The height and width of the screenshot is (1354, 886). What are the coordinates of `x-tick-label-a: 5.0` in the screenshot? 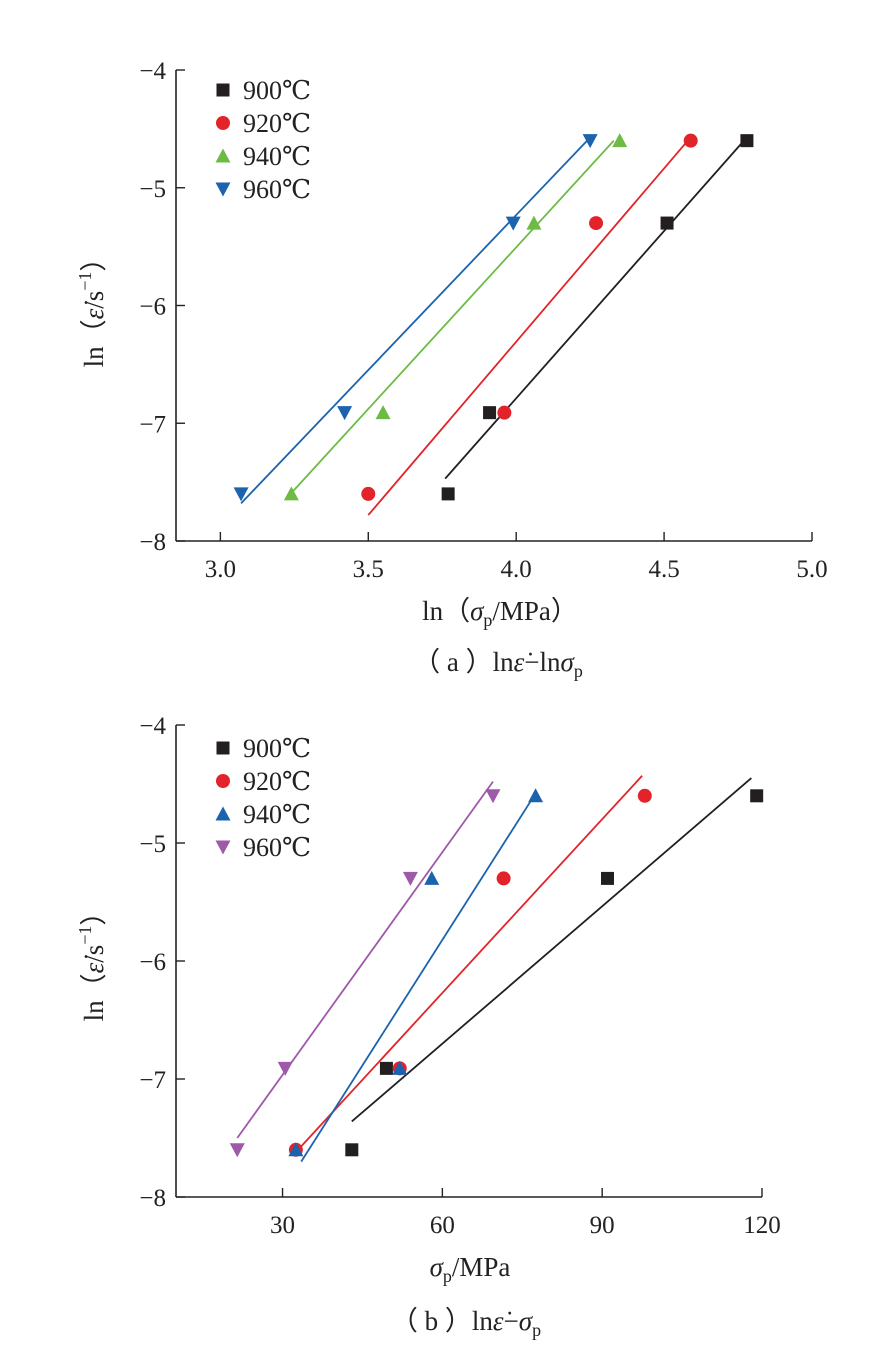 It's located at (811, 569).